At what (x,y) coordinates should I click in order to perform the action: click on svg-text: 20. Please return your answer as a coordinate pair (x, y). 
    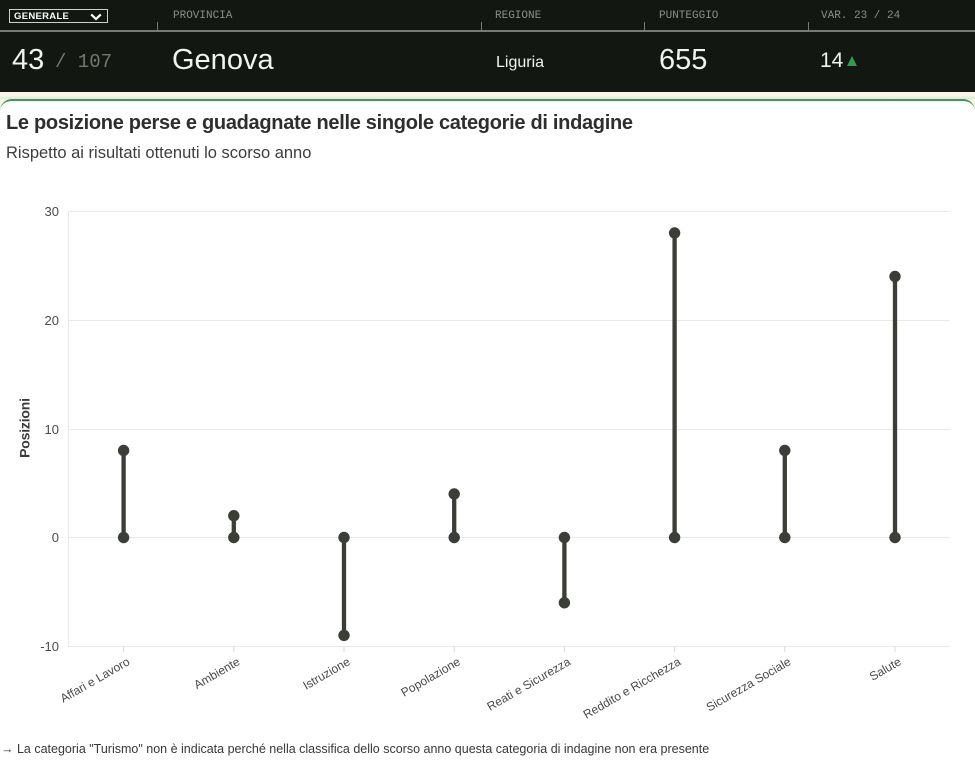
    Looking at the image, I should click on (52, 320).